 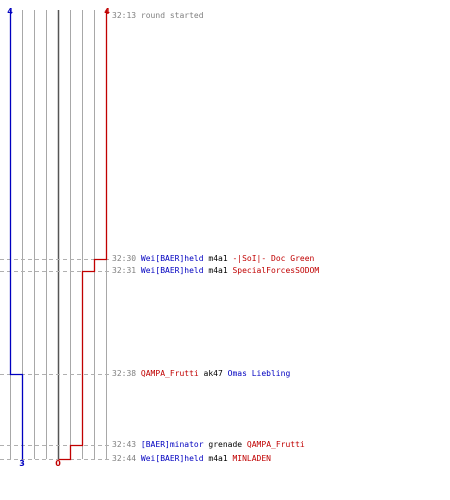 What do you see at coordinates (276, 270) in the screenshot?
I see `victim-name: SpecialForcesSODOM` at bounding box center [276, 270].